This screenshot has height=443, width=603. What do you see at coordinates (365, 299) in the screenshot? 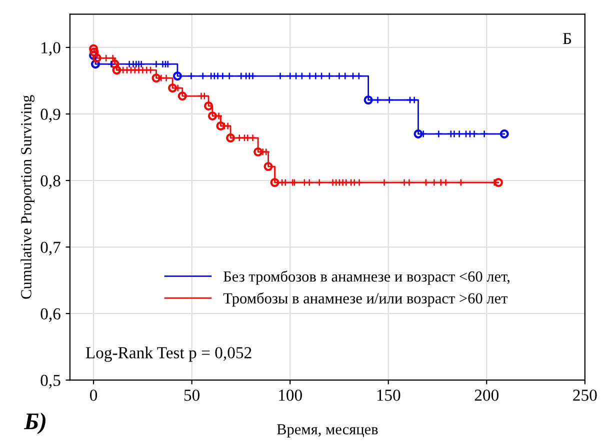
I see `legend-label: Тромбозы в анамнезе и/или возраст >60 лет` at bounding box center [365, 299].